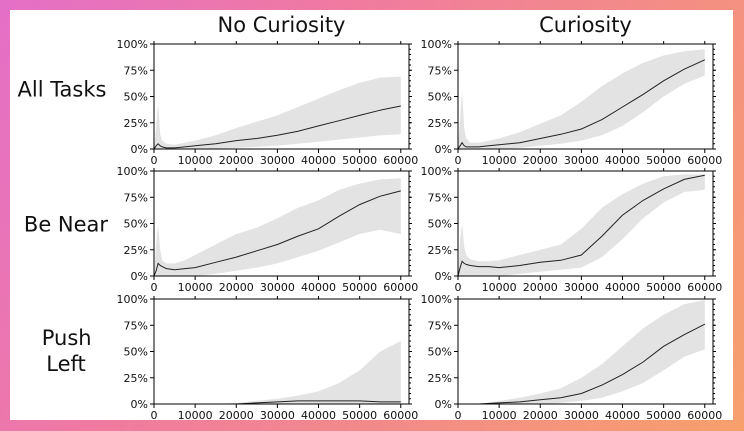 This screenshot has height=431, width=744. I want to click on row-label-all-tasks: All Tasks, so click(62, 90).